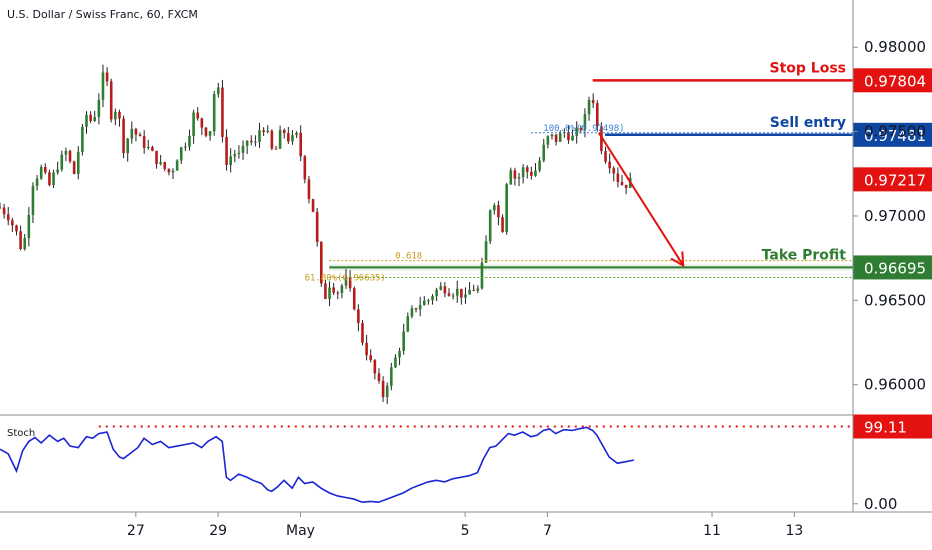  I want to click on price-tick-label: 0.97000, so click(895, 216).